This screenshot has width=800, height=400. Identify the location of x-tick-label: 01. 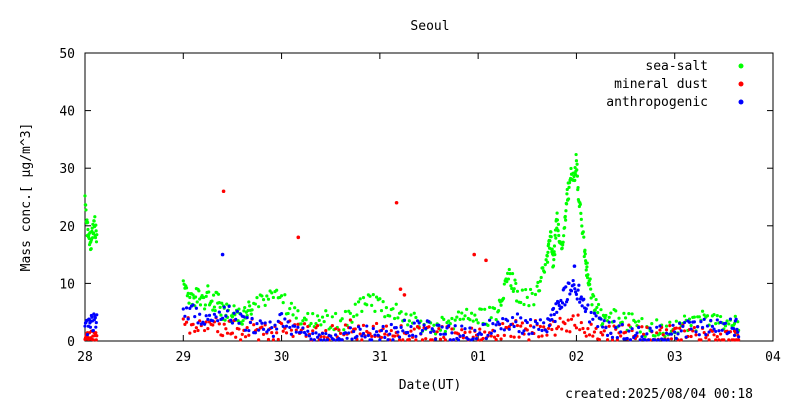
(478, 357).